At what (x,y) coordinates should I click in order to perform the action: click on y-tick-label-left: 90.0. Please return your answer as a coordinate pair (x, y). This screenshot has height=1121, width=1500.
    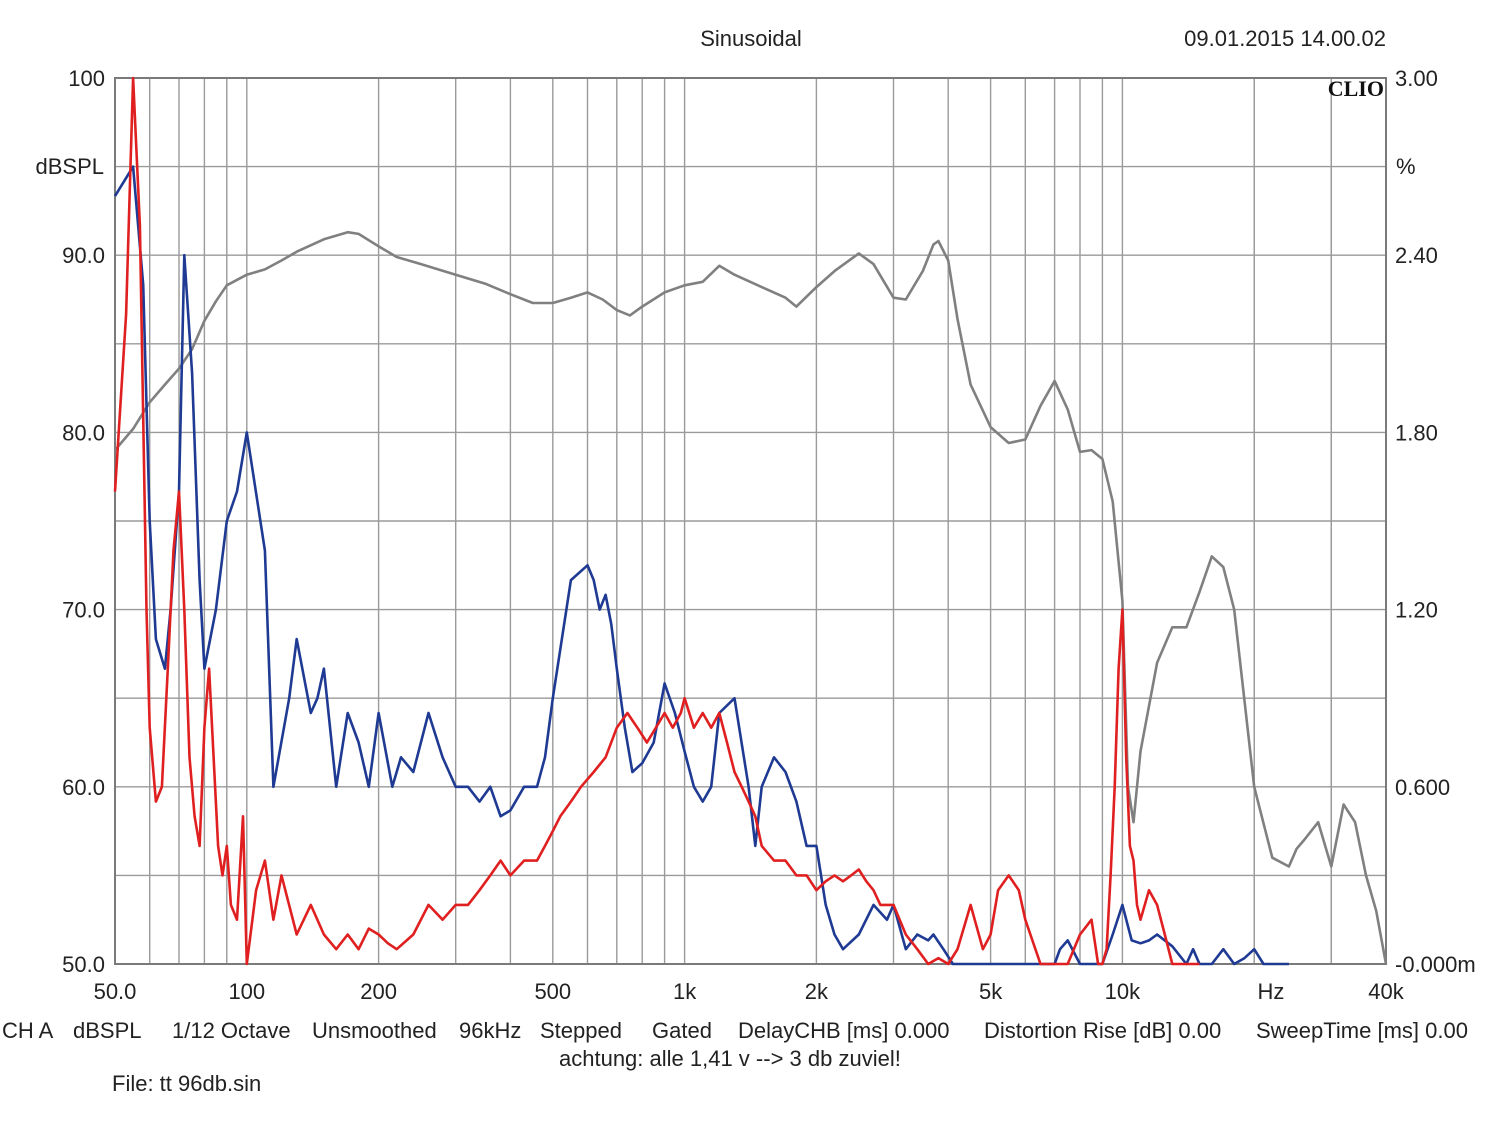
    Looking at the image, I should click on (83, 255).